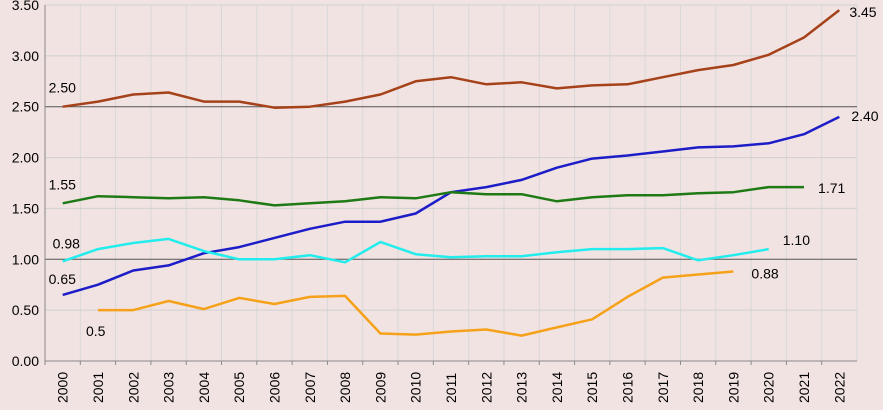 The width and height of the screenshot is (883, 410). I want to click on x-tick-label: 2015, so click(592, 387).